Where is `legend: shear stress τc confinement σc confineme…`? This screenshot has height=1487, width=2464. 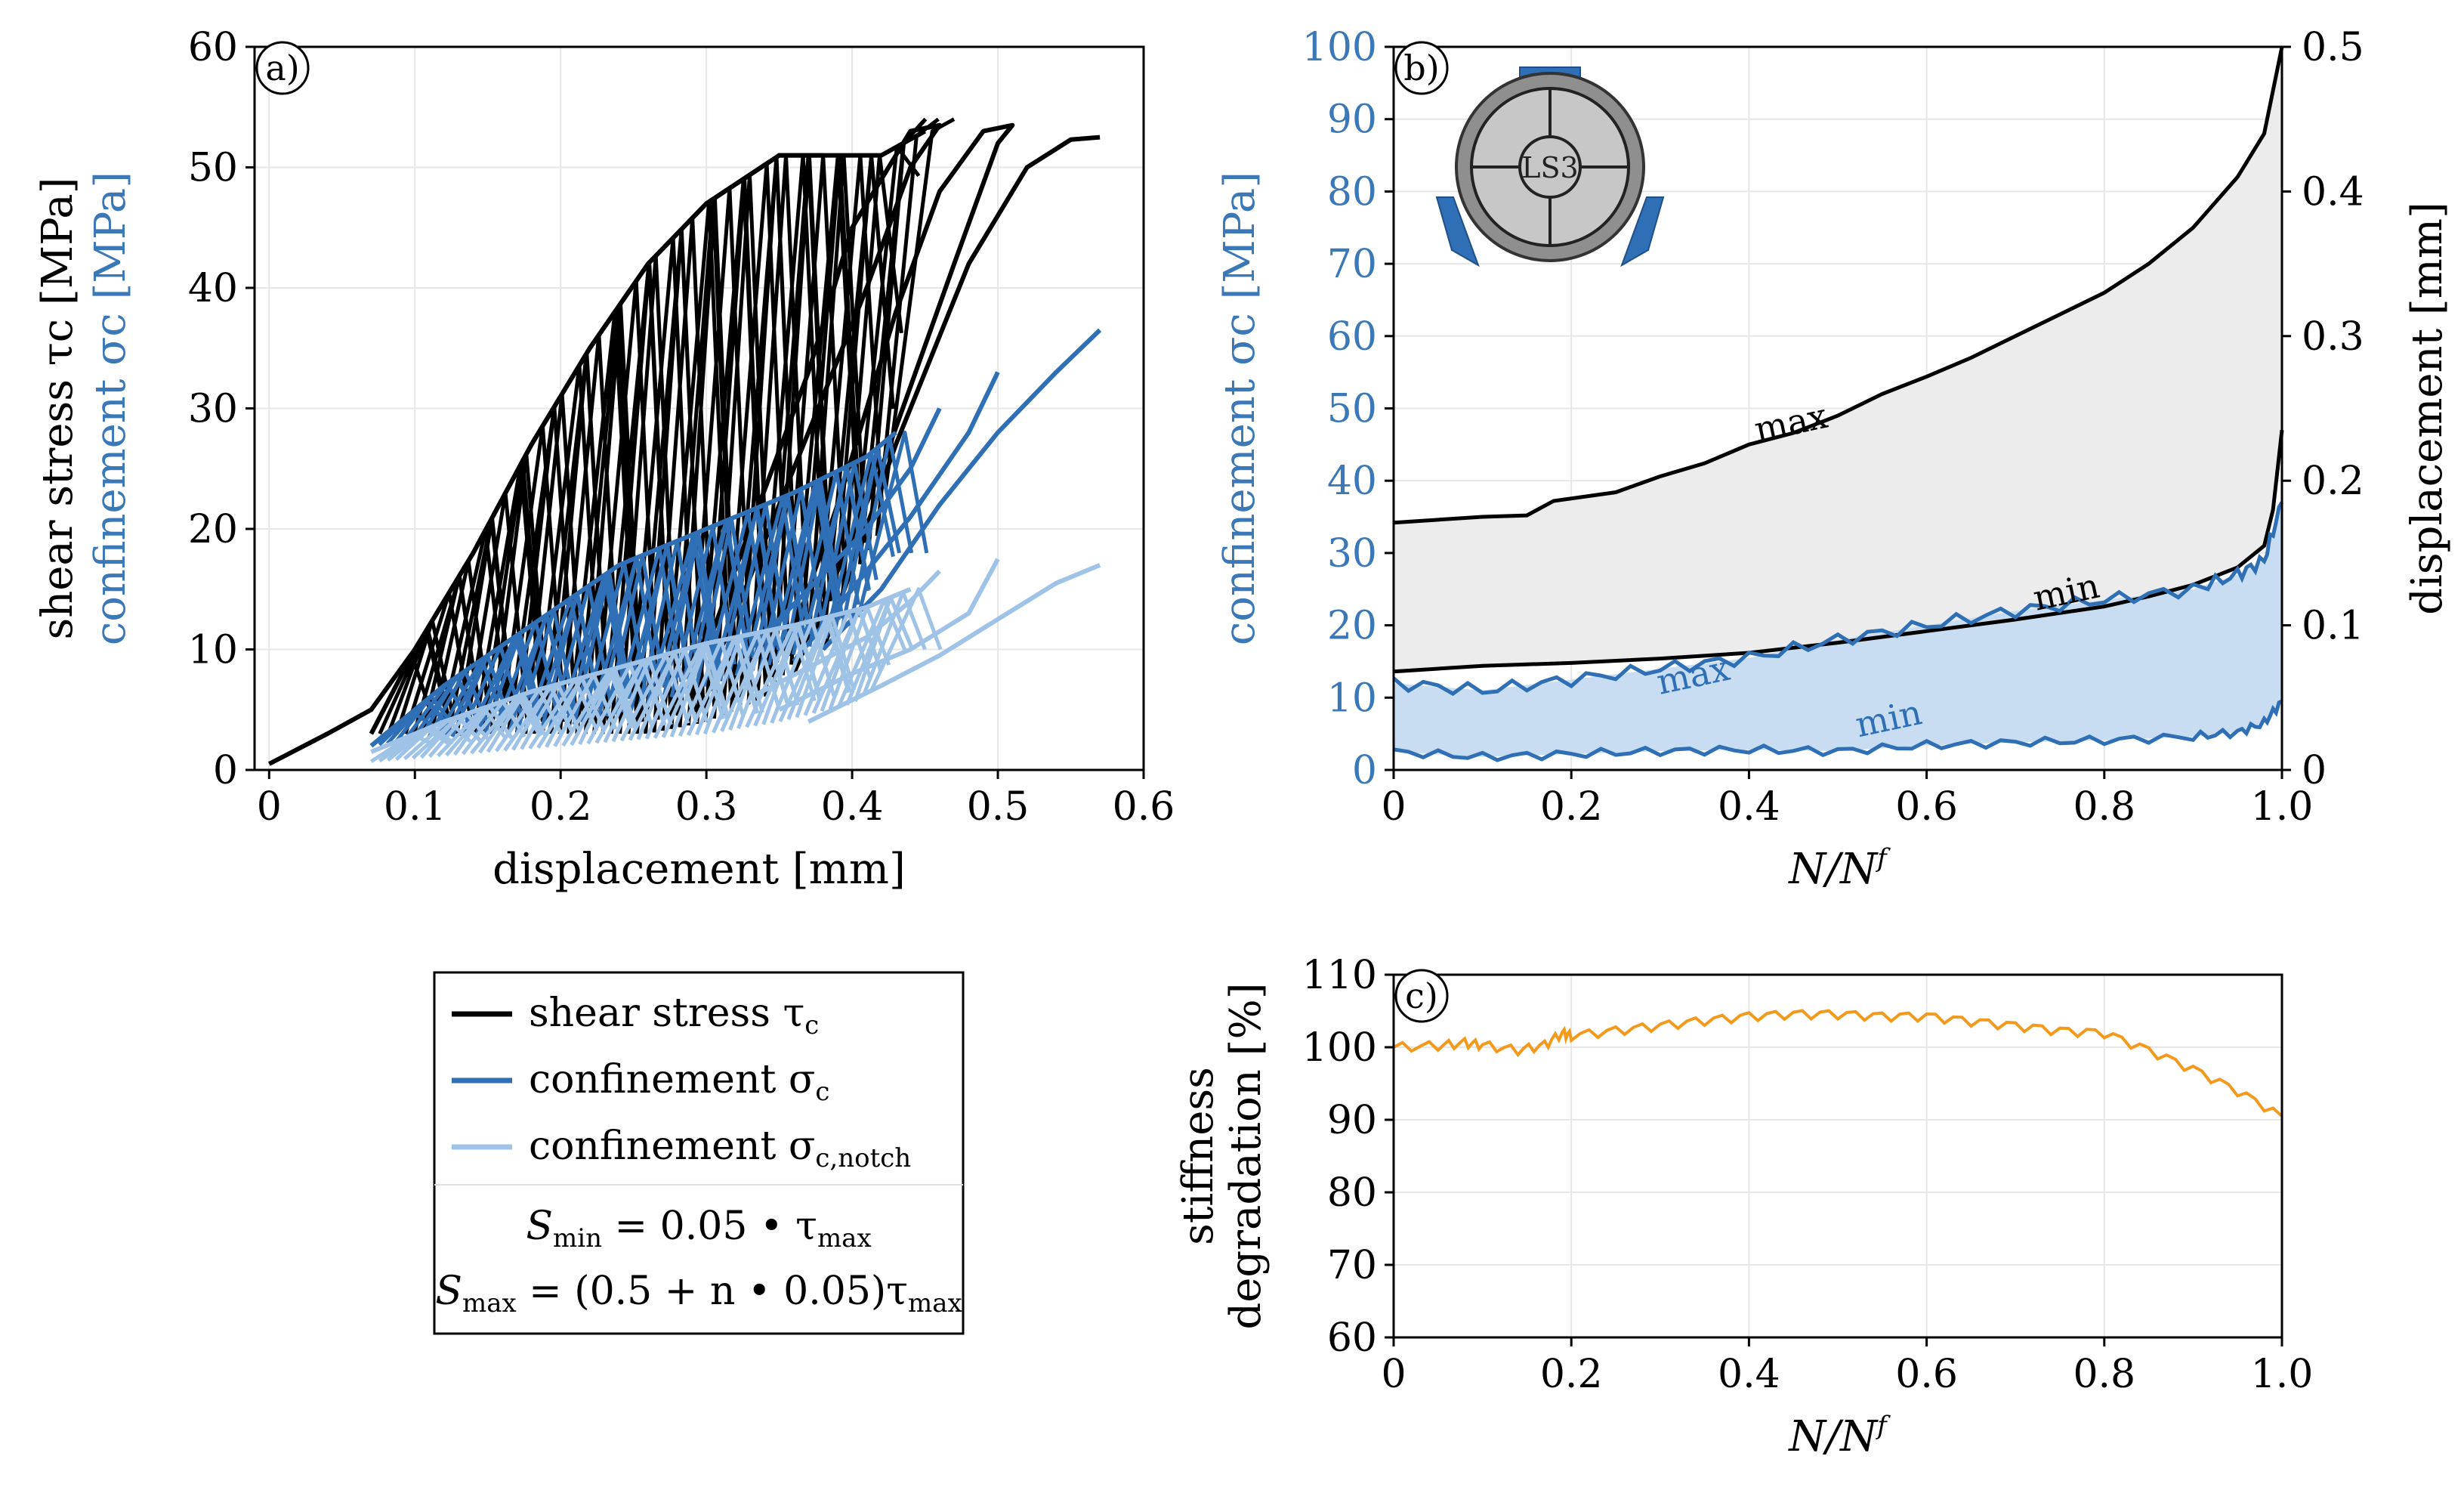
legend: shear stress τc confinement σc confineme… is located at coordinates (699, 1153).